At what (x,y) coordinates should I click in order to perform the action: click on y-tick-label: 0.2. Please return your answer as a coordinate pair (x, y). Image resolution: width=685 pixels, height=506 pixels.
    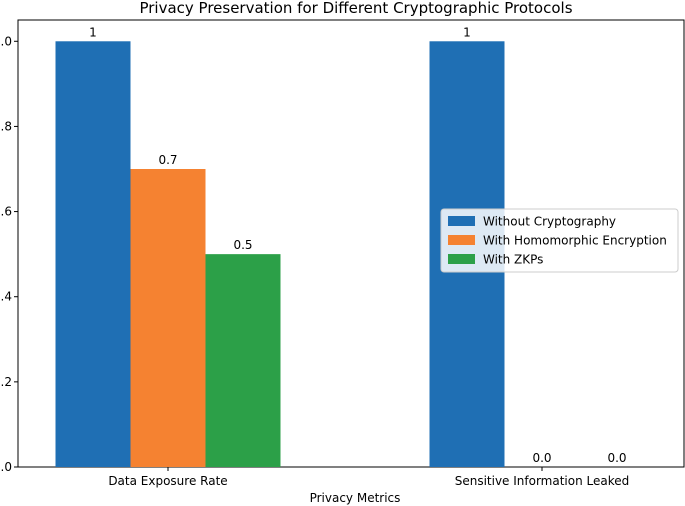
    Looking at the image, I should click on (6, 382).